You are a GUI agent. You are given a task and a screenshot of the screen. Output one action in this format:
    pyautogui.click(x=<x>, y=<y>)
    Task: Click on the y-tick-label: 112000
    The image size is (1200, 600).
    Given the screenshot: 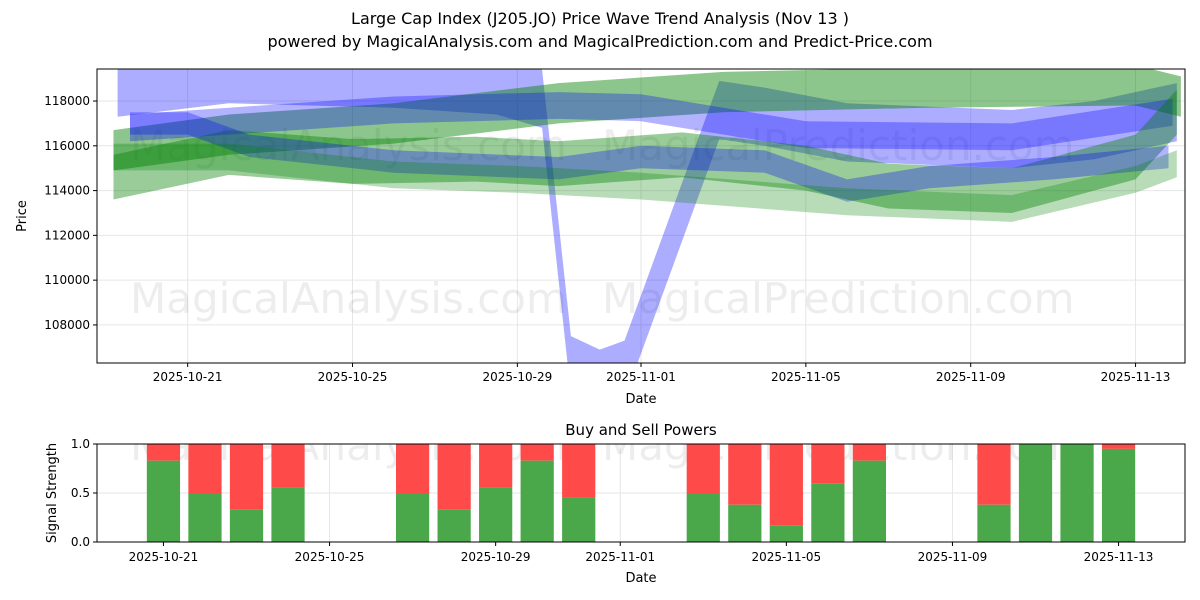 What is the action you would take?
    pyautogui.click(x=67, y=235)
    